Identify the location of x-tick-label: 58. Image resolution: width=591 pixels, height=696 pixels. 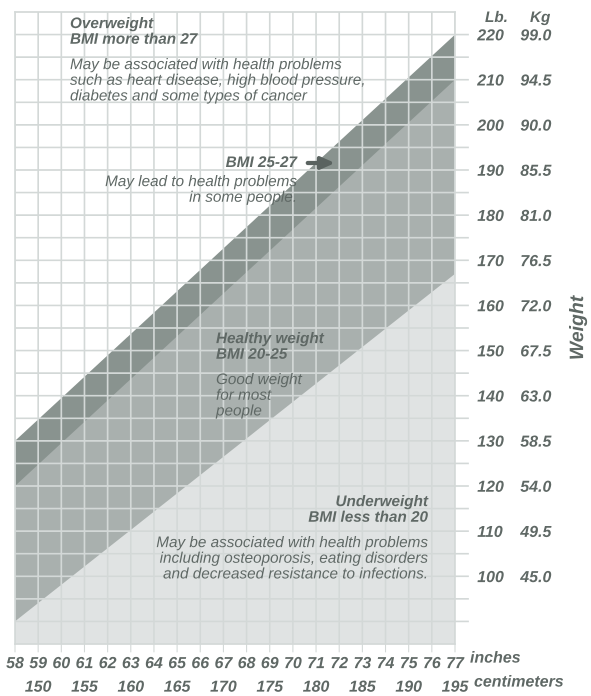
(15, 662).